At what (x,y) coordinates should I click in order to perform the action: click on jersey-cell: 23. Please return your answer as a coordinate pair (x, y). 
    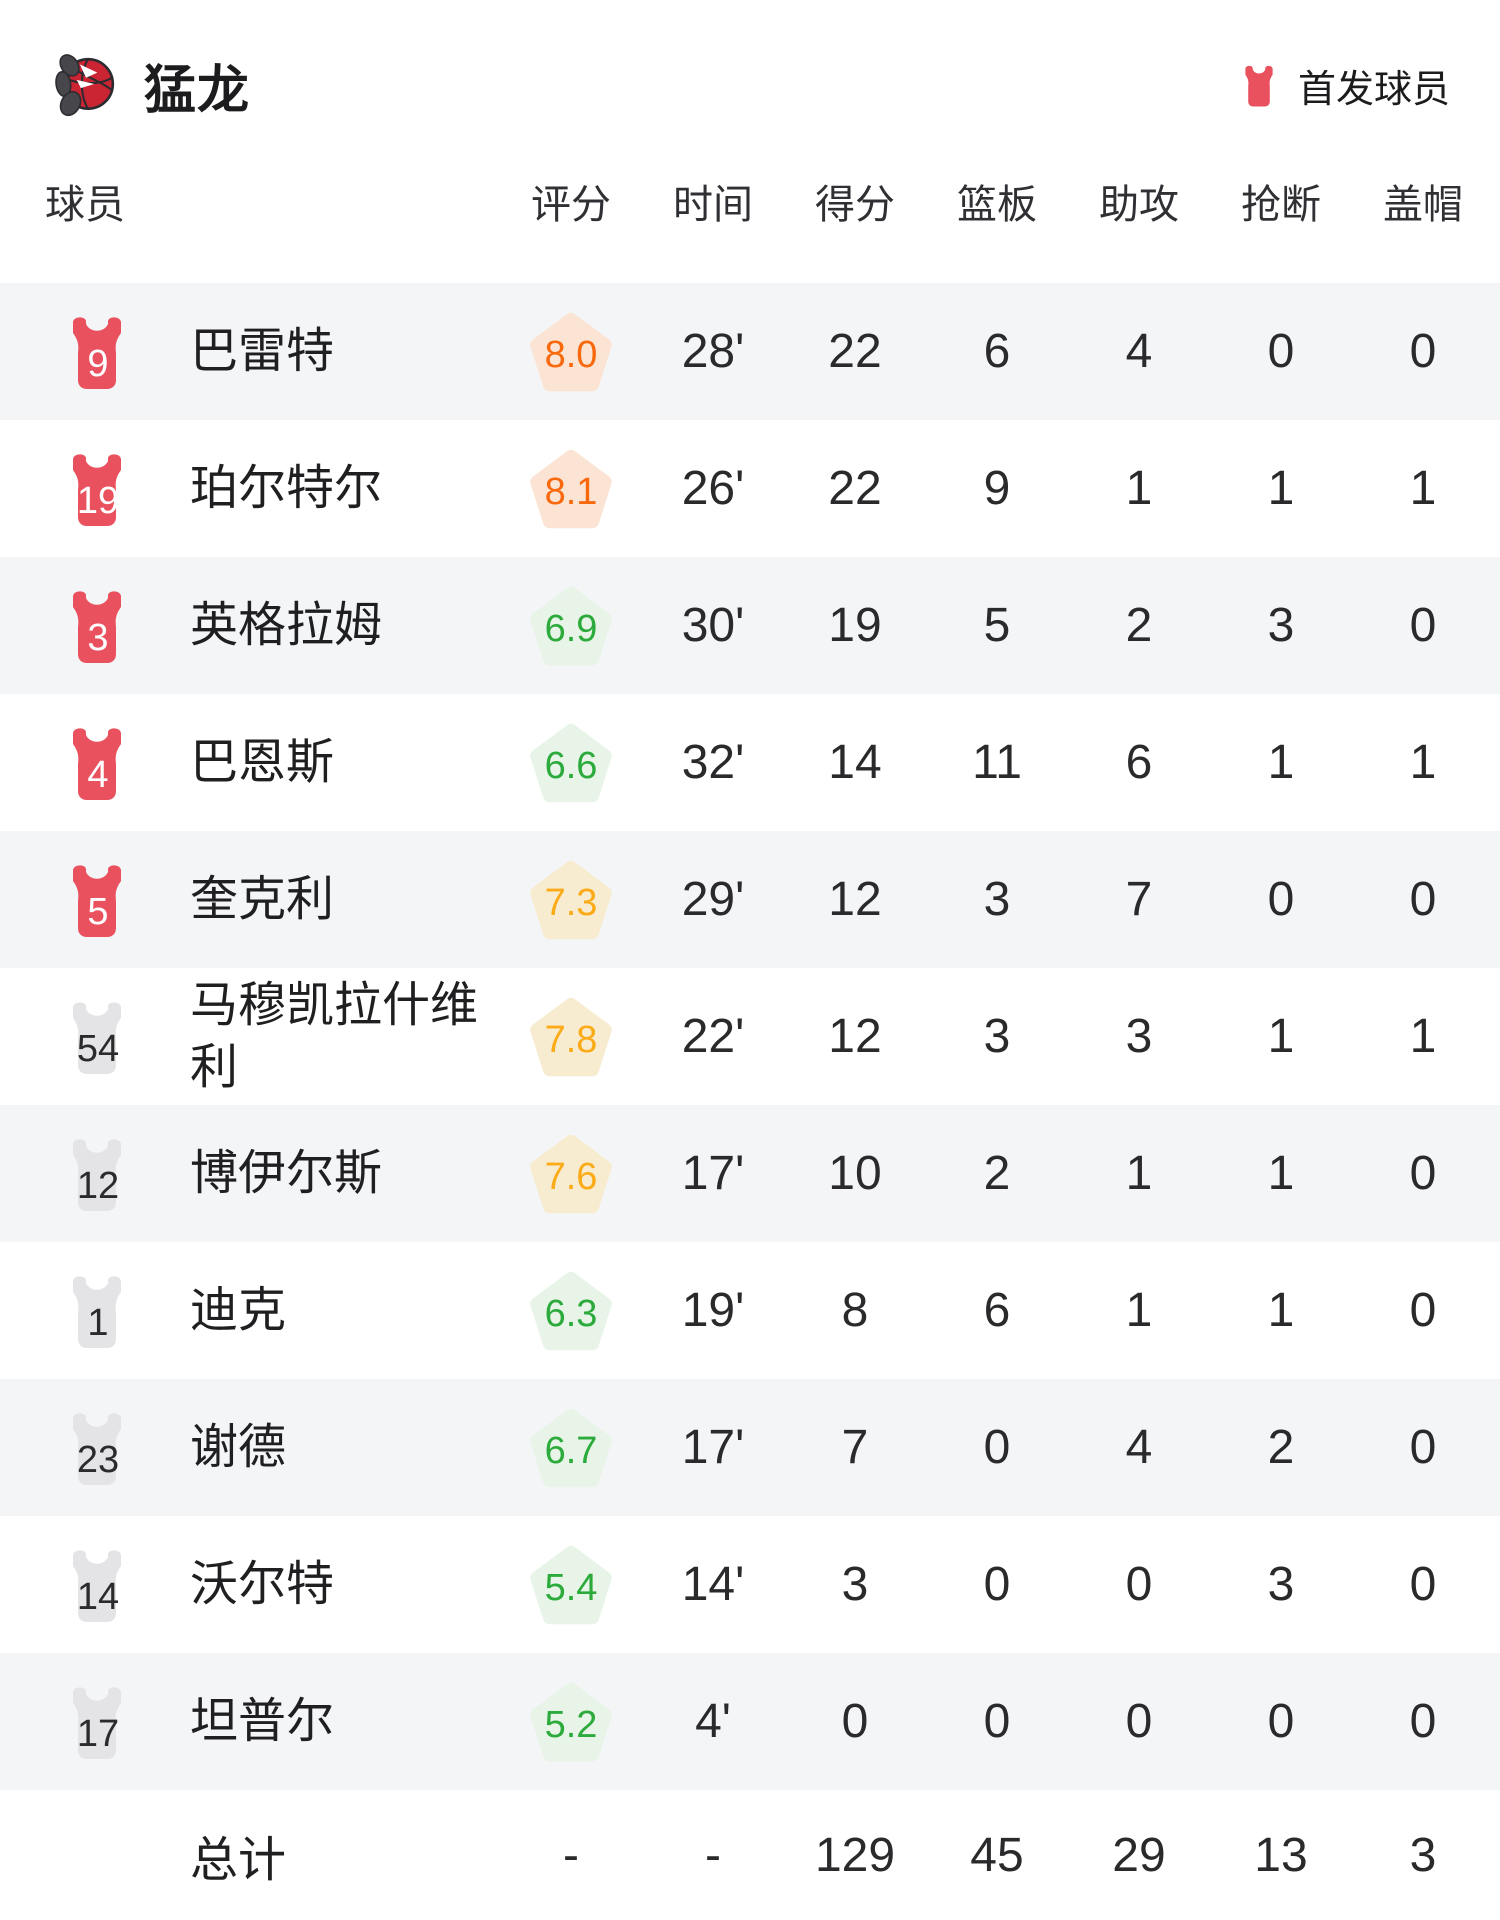
    Looking at the image, I should click on (97, 1448).